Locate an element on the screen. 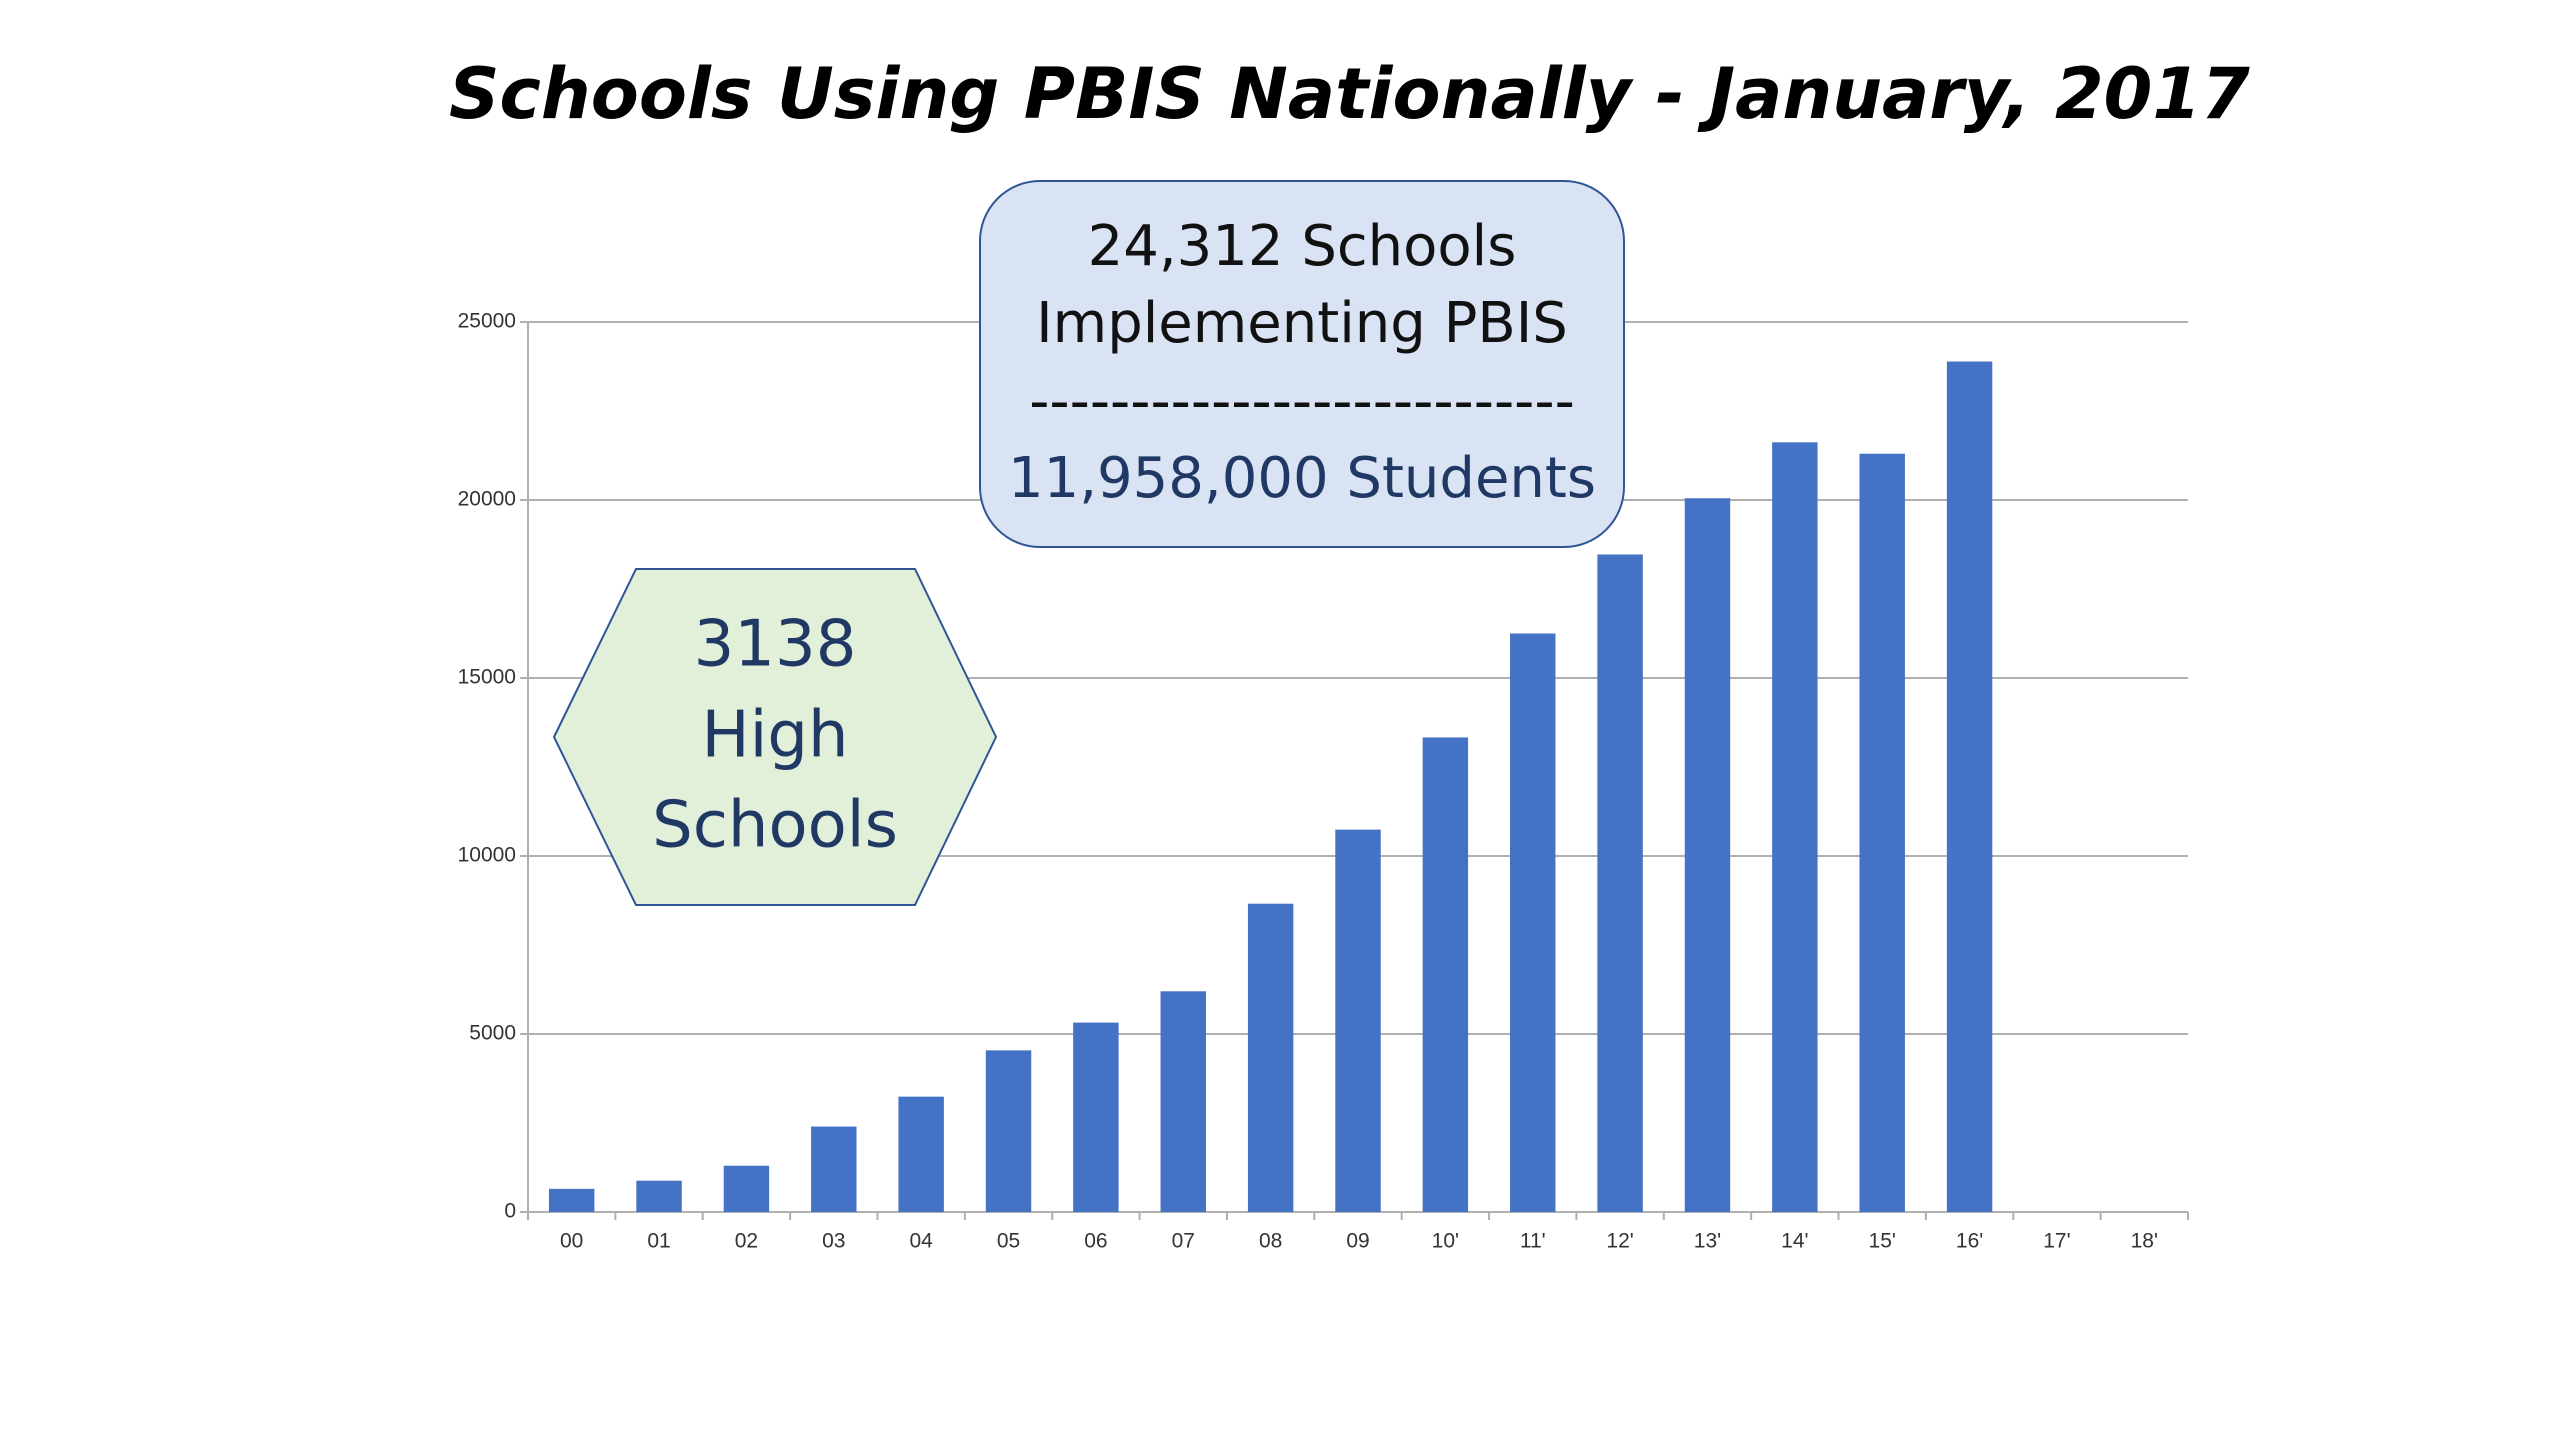 The image size is (2560, 1440). y-tick-label: 20000 is located at coordinates (487, 499).